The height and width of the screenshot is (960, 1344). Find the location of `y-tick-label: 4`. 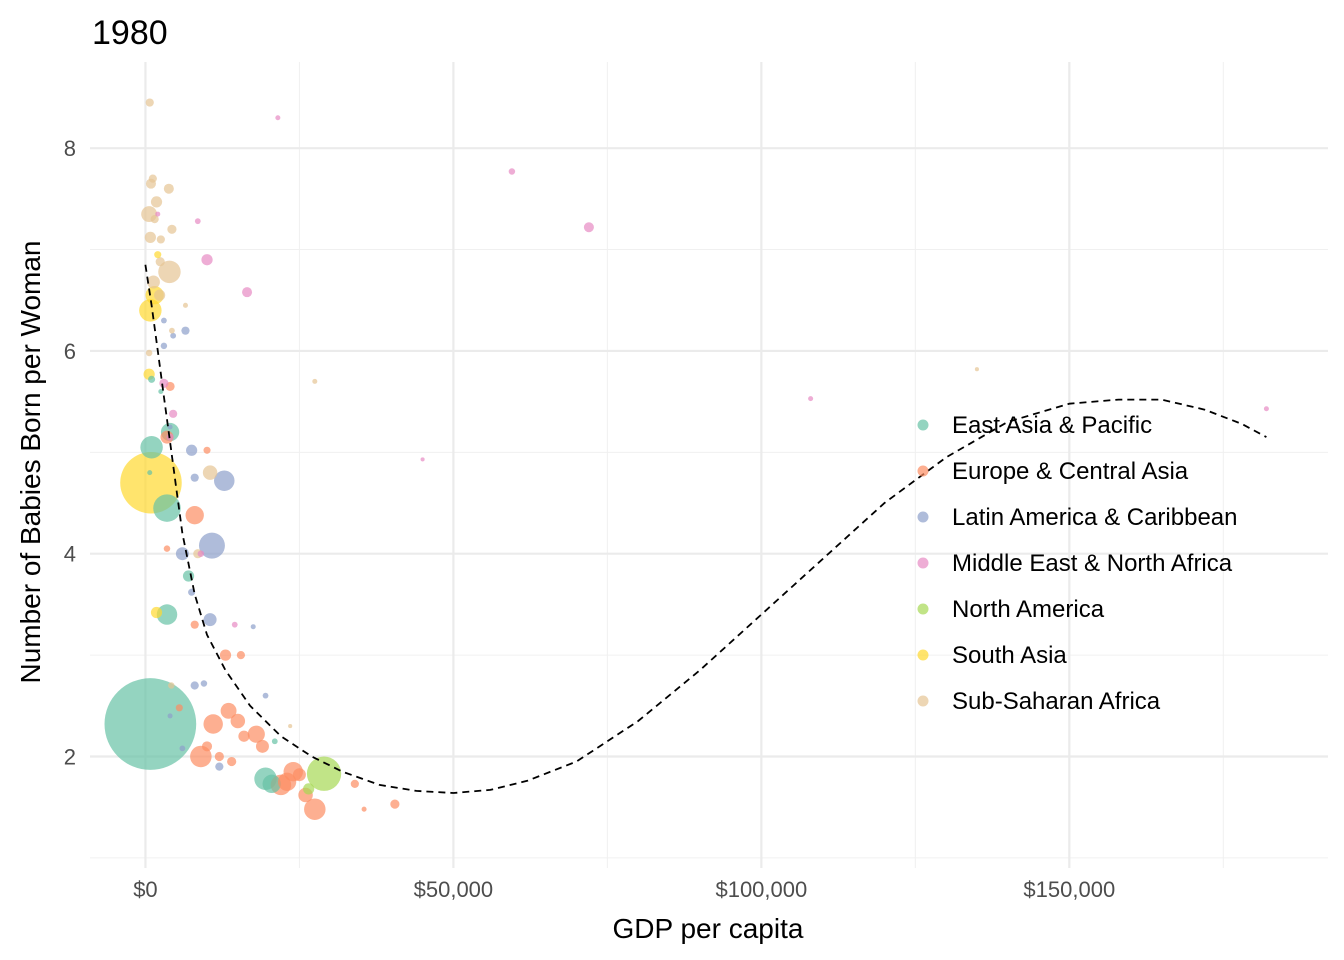

y-tick-label: 4 is located at coordinates (70, 554).